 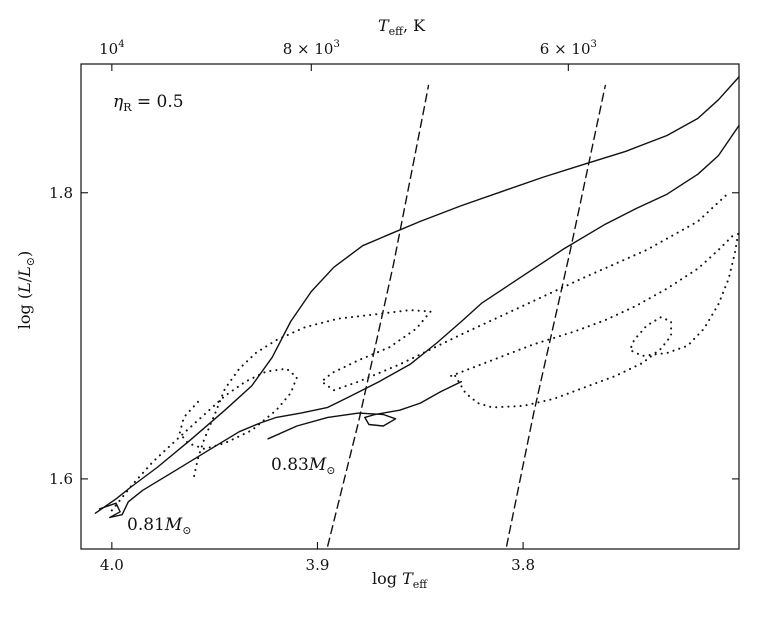 What do you see at coordinates (400, 580) in the screenshot?
I see `x-axis-title: log Teff` at bounding box center [400, 580].